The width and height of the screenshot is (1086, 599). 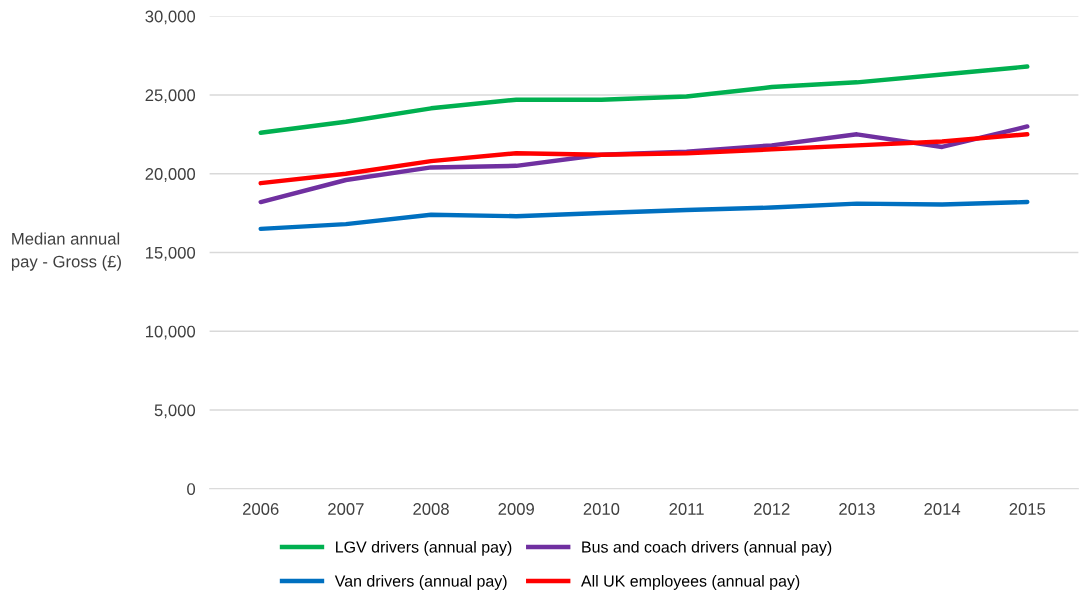 What do you see at coordinates (857, 509) in the screenshot?
I see `x-tick-label: 2013` at bounding box center [857, 509].